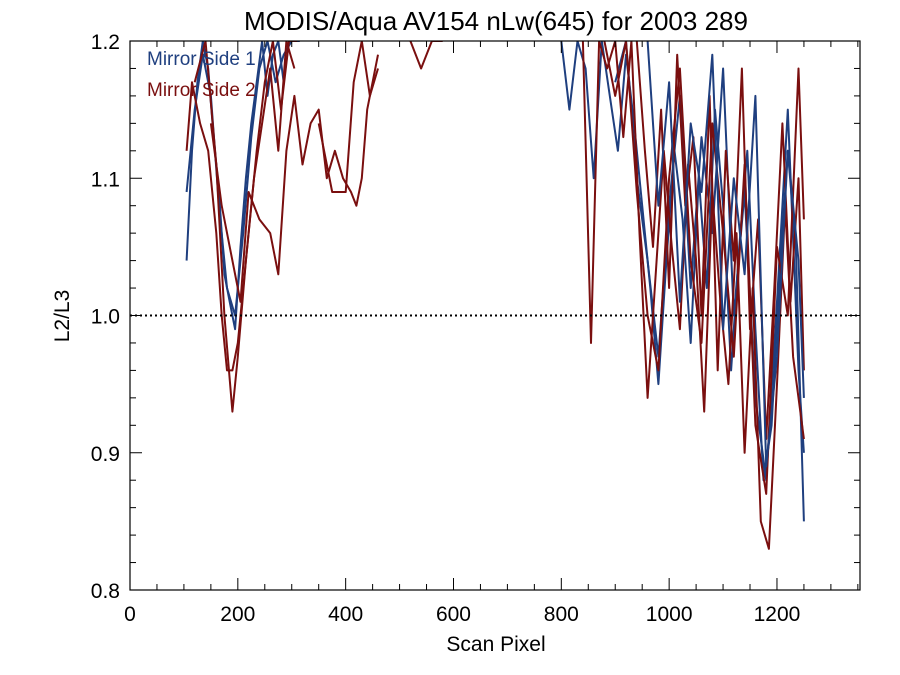 The width and height of the screenshot is (900, 675). What do you see at coordinates (105, 591) in the screenshot?
I see `y-tick-label: 0.8` at bounding box center [105, 591].